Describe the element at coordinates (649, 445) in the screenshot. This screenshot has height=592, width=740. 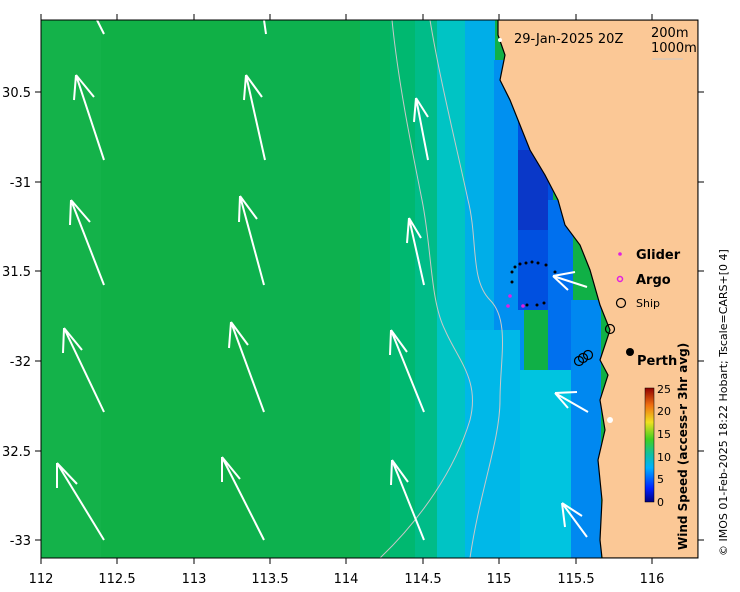
I see `colorbar` at that location.